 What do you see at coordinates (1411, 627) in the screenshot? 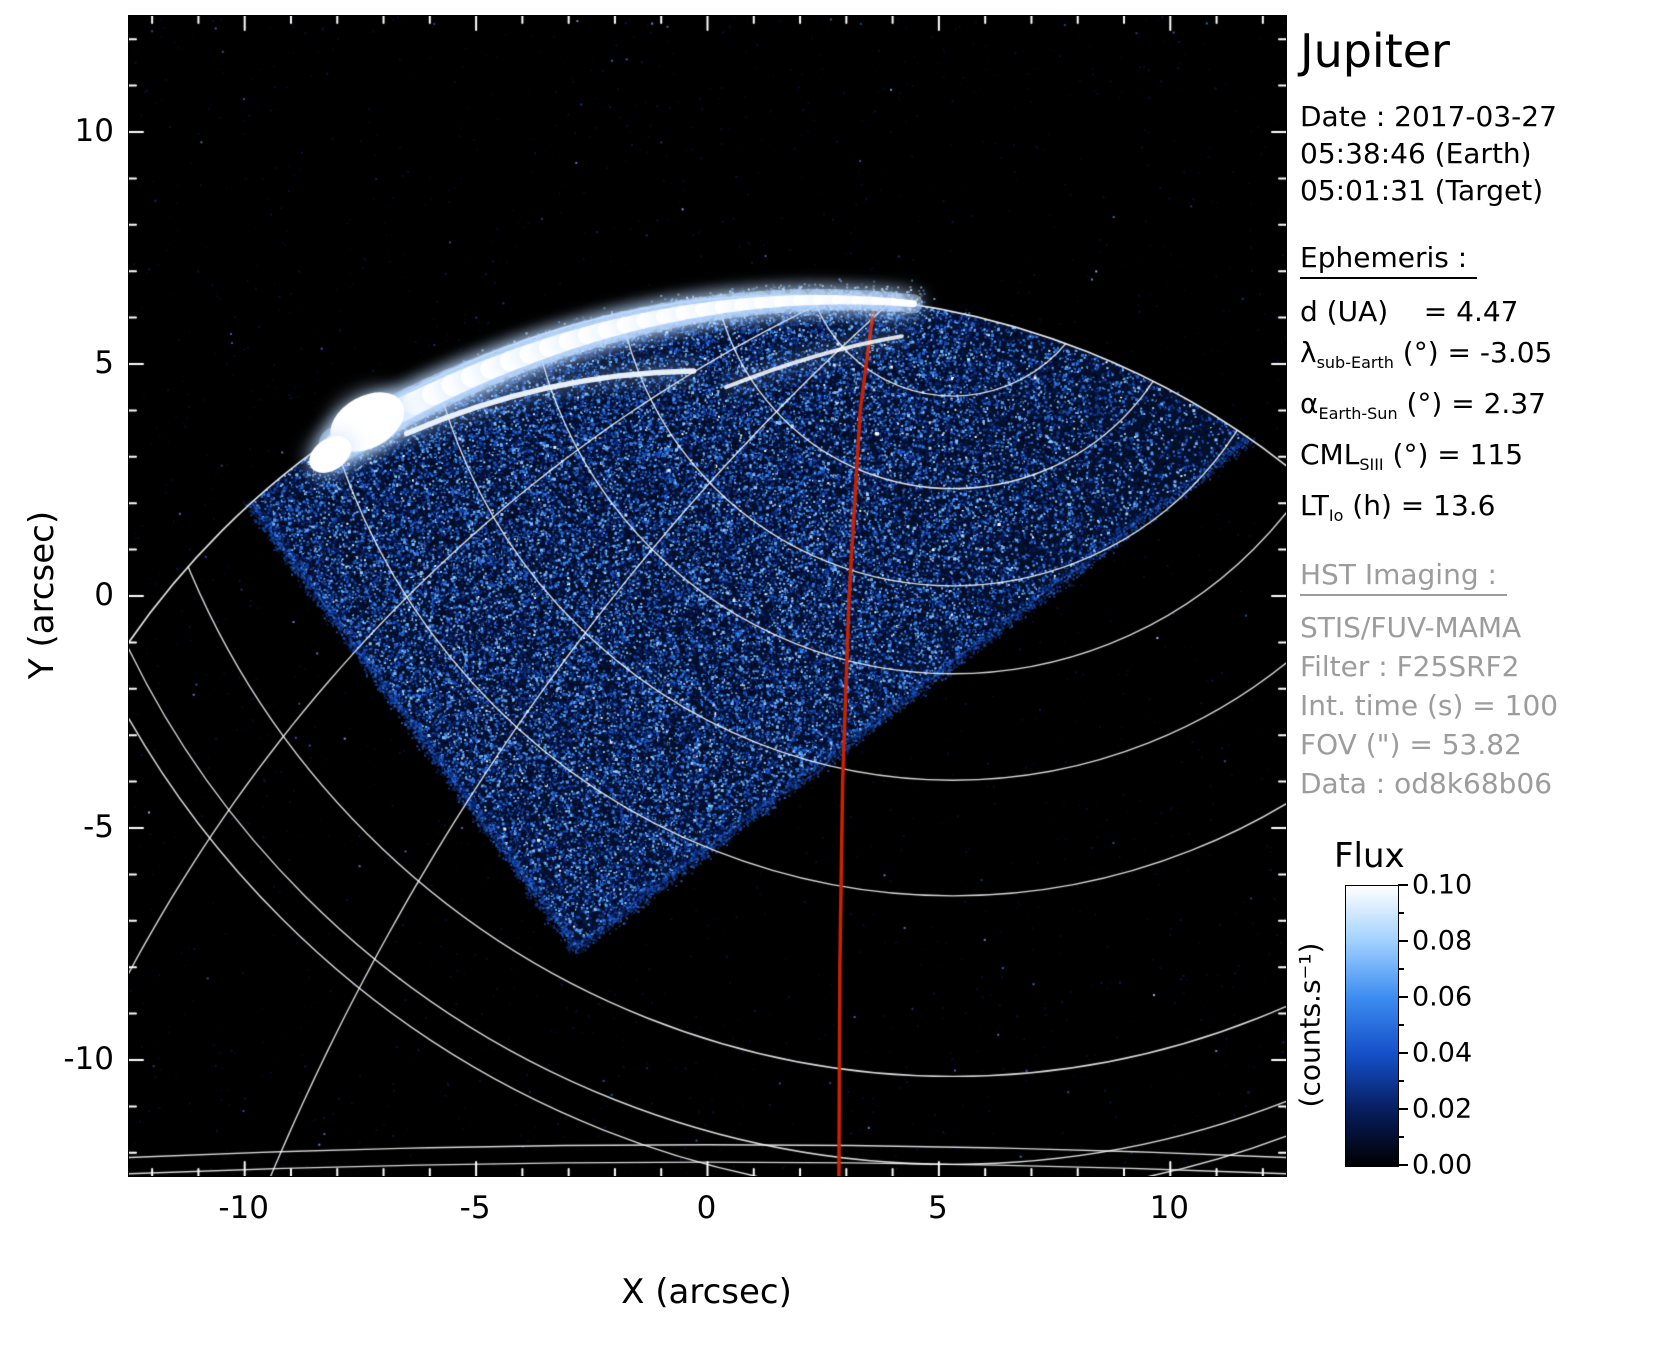
I see `hst-imaging-row: STIS/FUV-MAMA` at bounding box center [1411, 627].